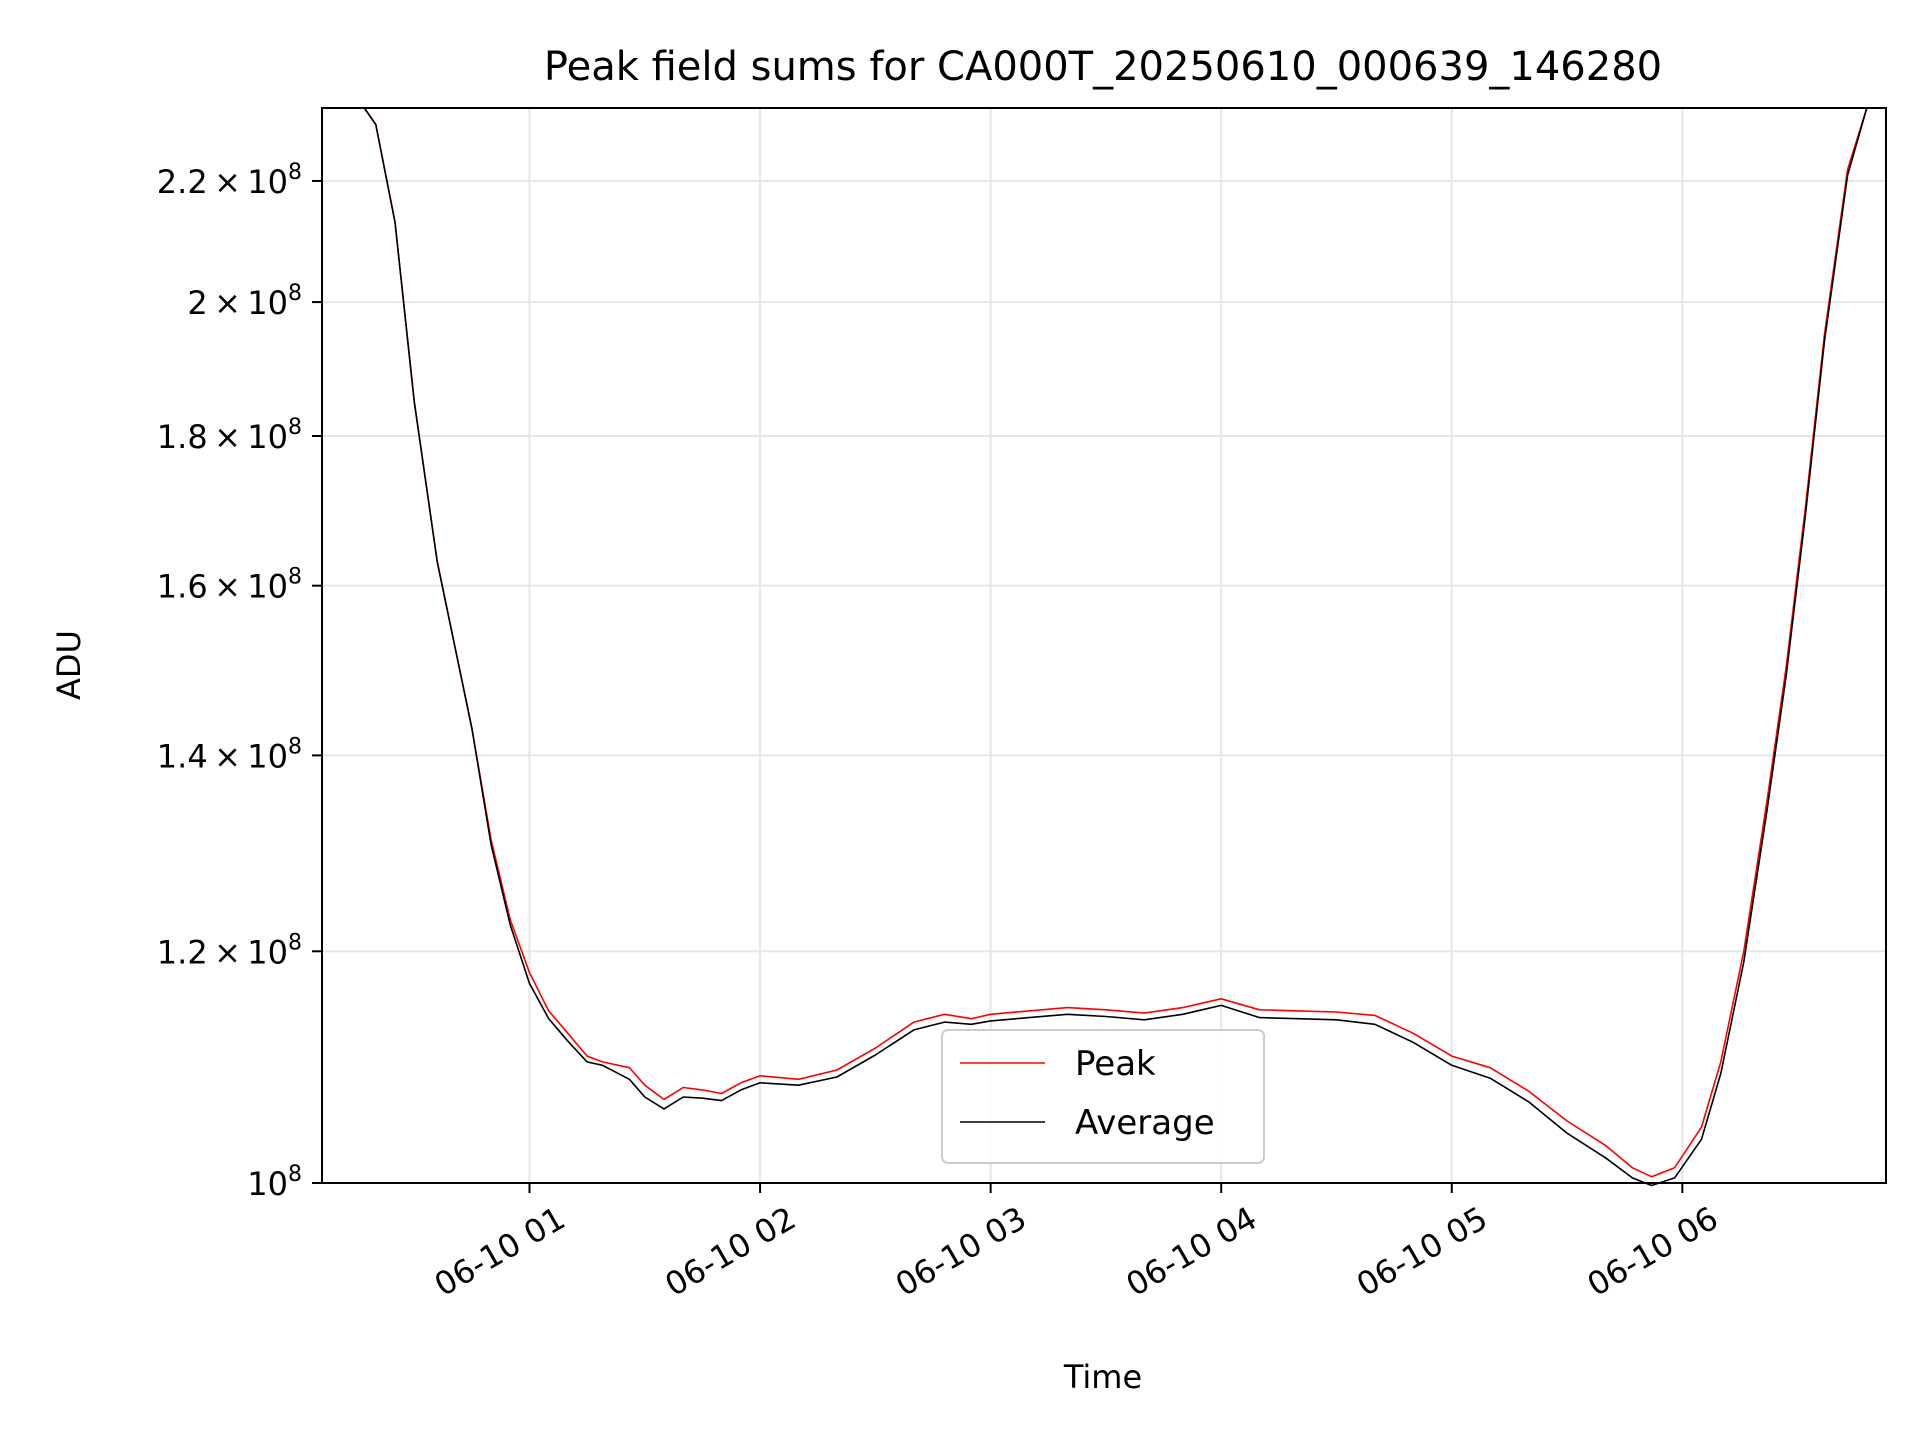 The width and height of the screenshot is (1920, 1440). Describe the element at coordinates (229, 950) in the screenshot. I see `y-tick-label: 1.2 × 108` at that location.